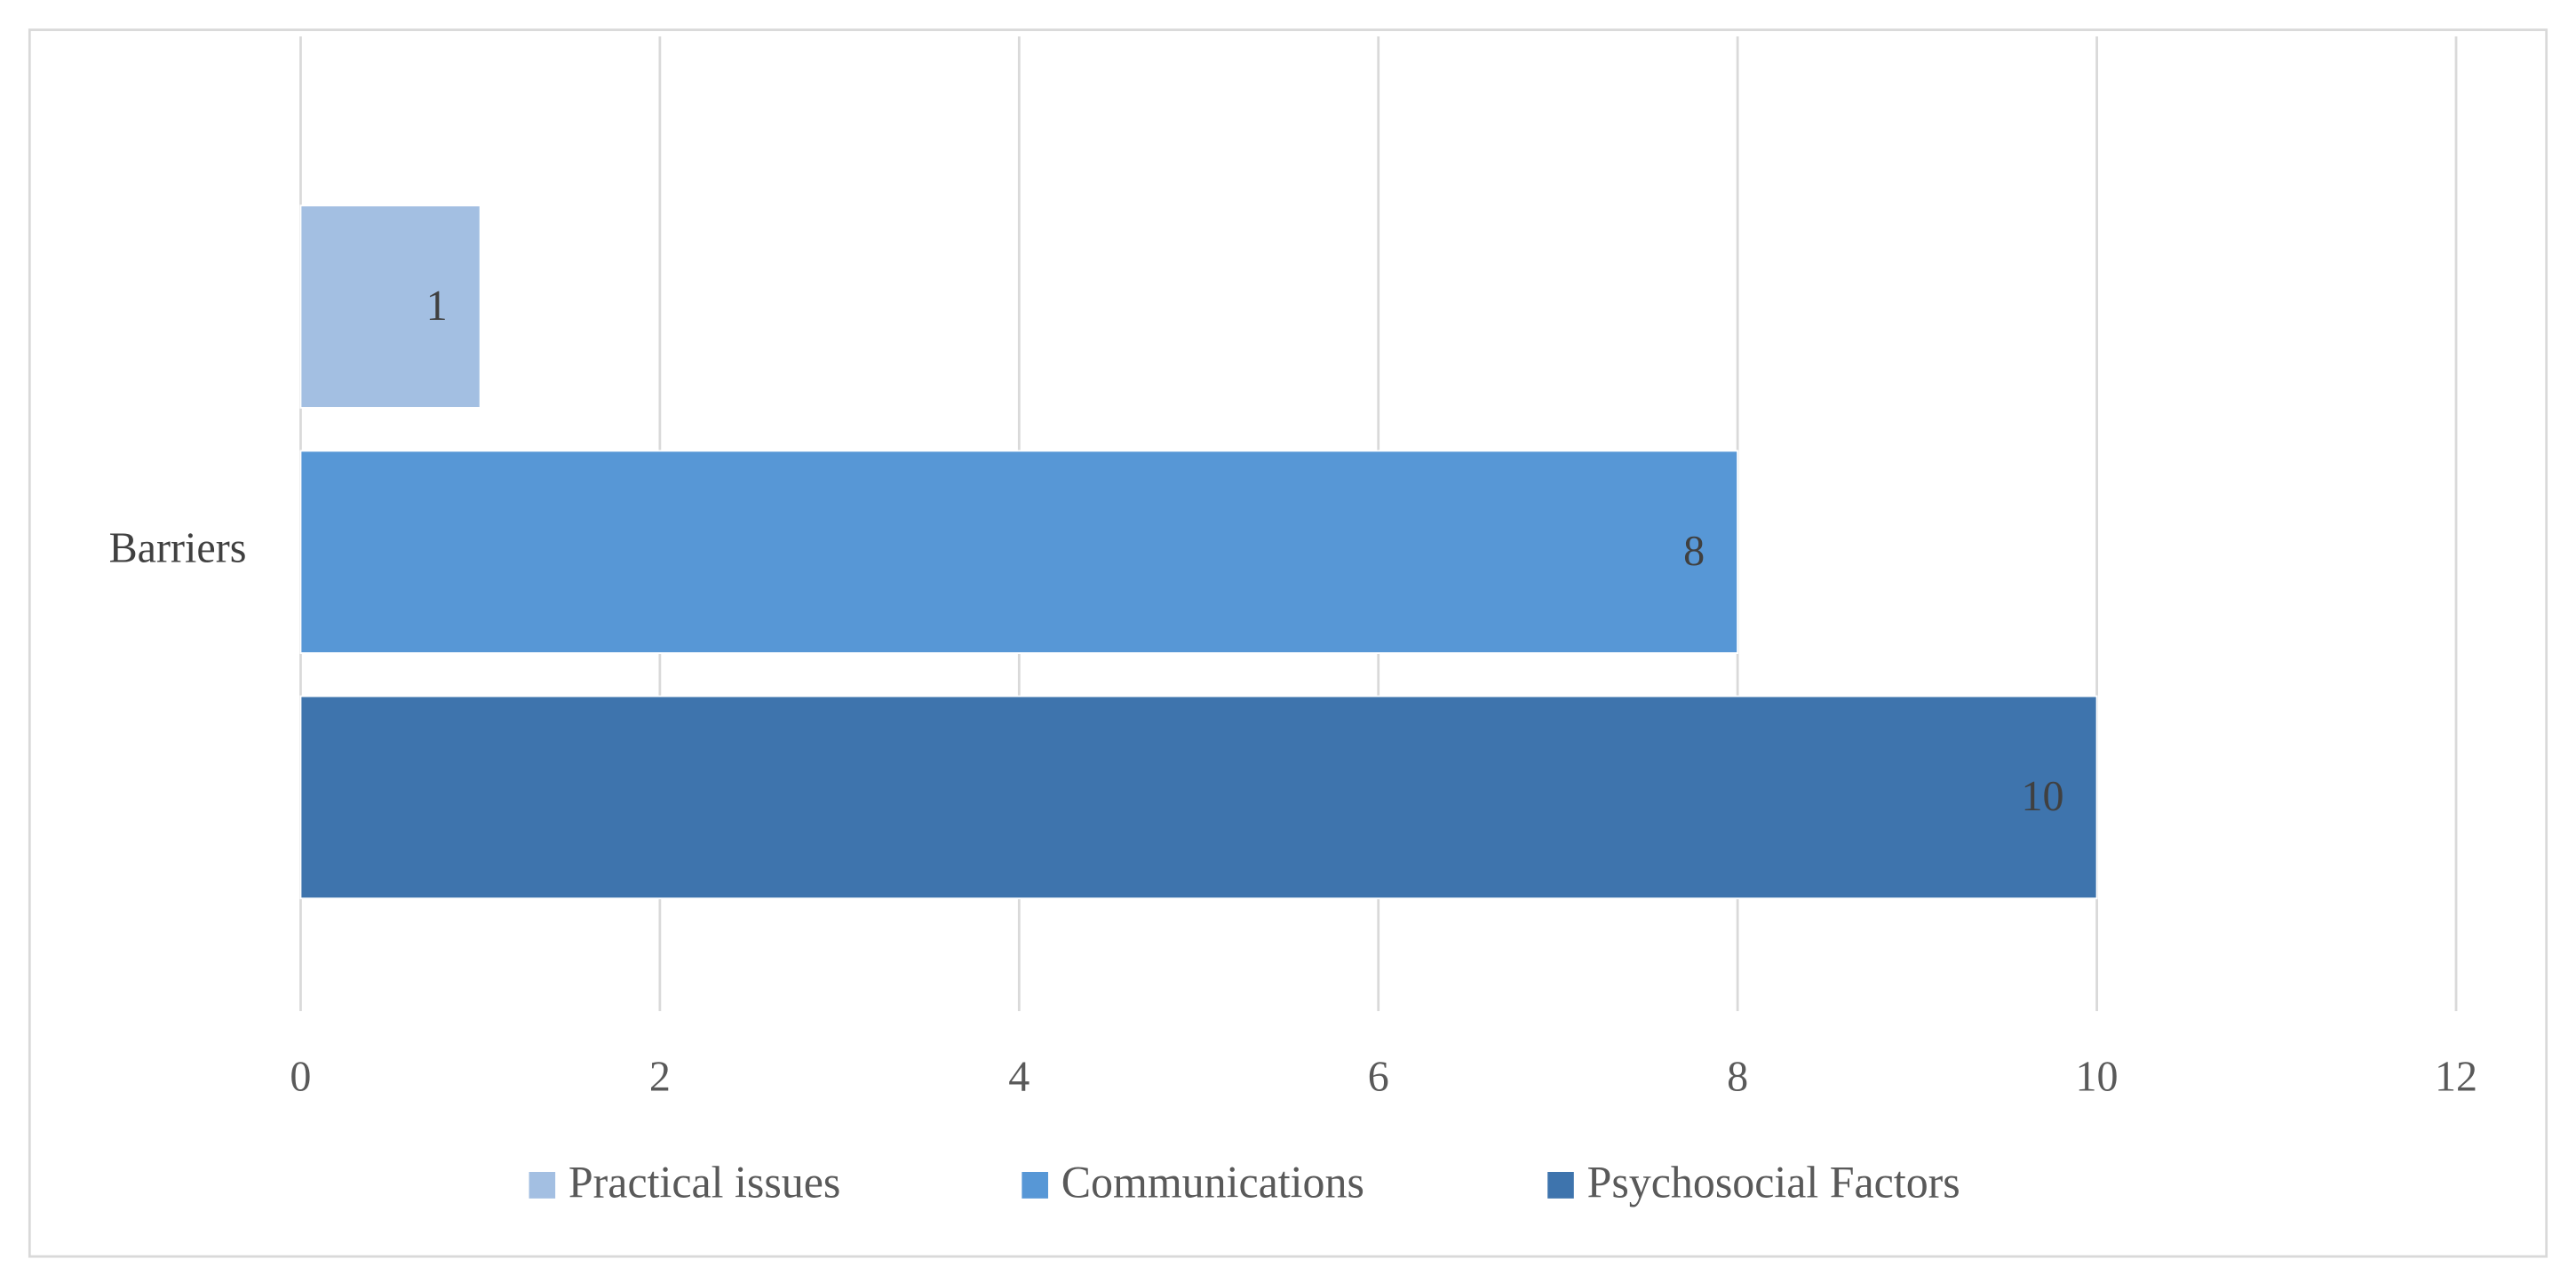 The width and height of the screenshot is (2576, 1283). What do you see at coordinates (660, 1076) in the screenshot?
I see `x-tick-label: 2` at bounding box center [660, 1076].